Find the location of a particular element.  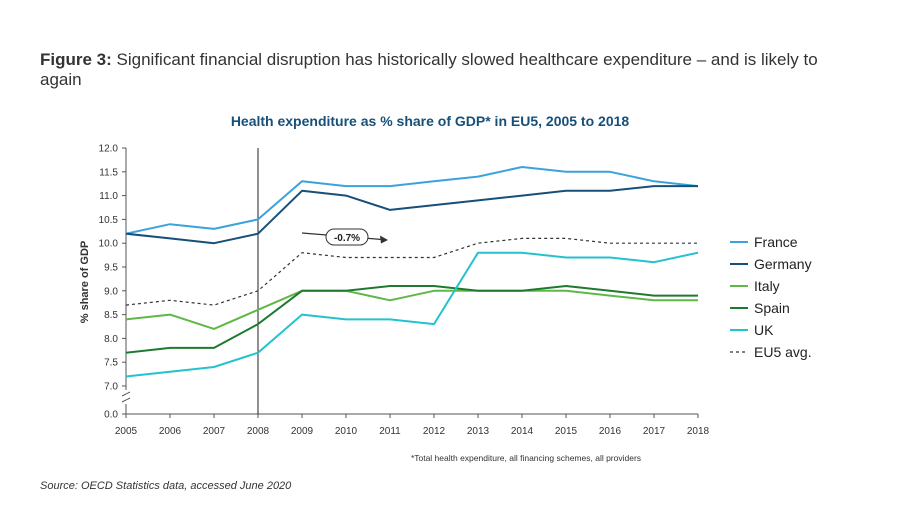

annotation-badge is located at coordinates (347, 237).